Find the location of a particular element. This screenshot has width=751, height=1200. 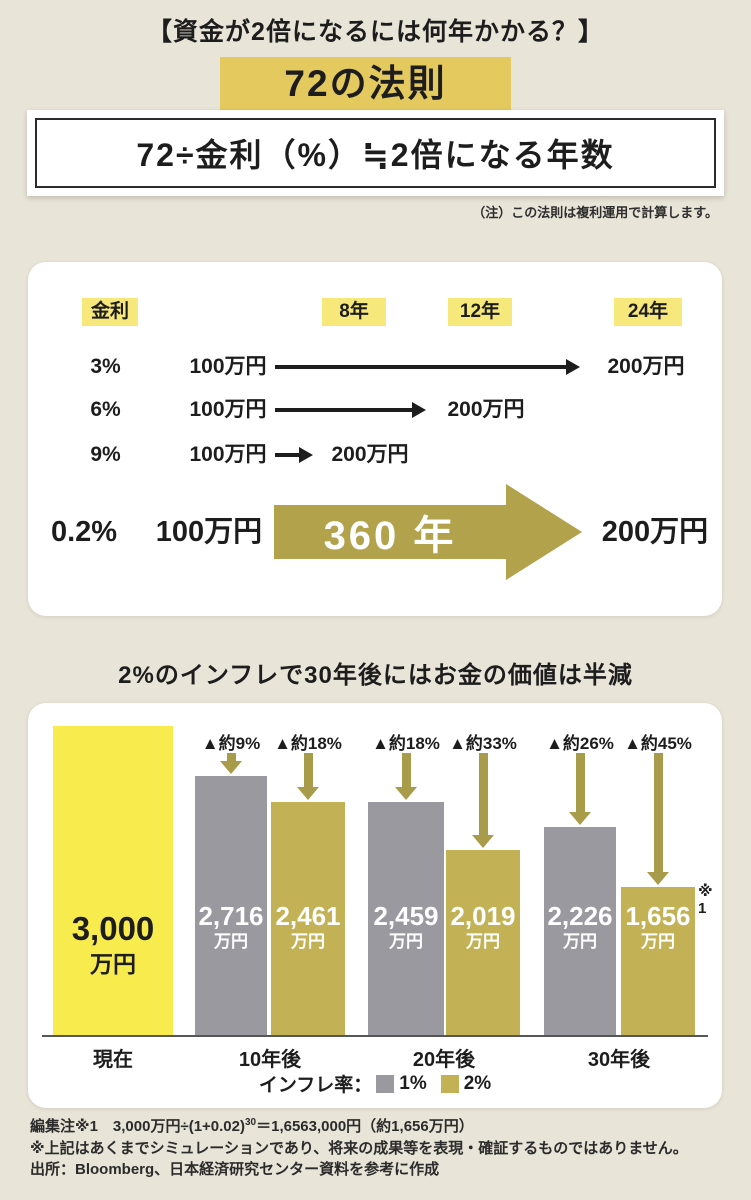

bar-value-label: 2,459 万円 is located at coordinates (406, 926).